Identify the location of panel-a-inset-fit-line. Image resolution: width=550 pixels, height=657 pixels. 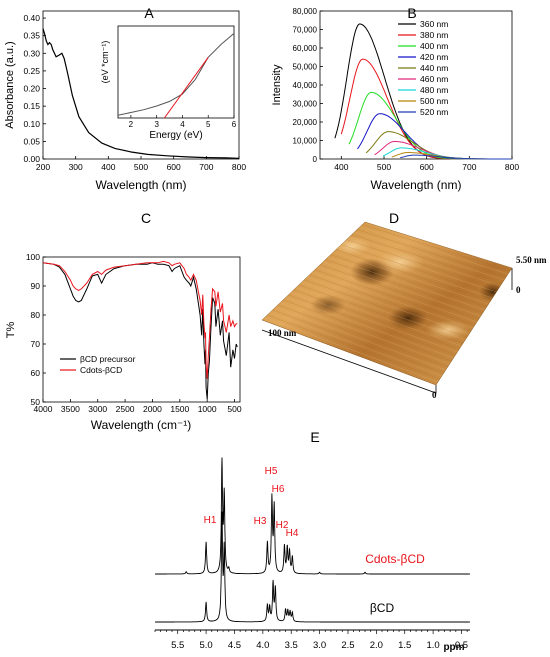
(186, 87).